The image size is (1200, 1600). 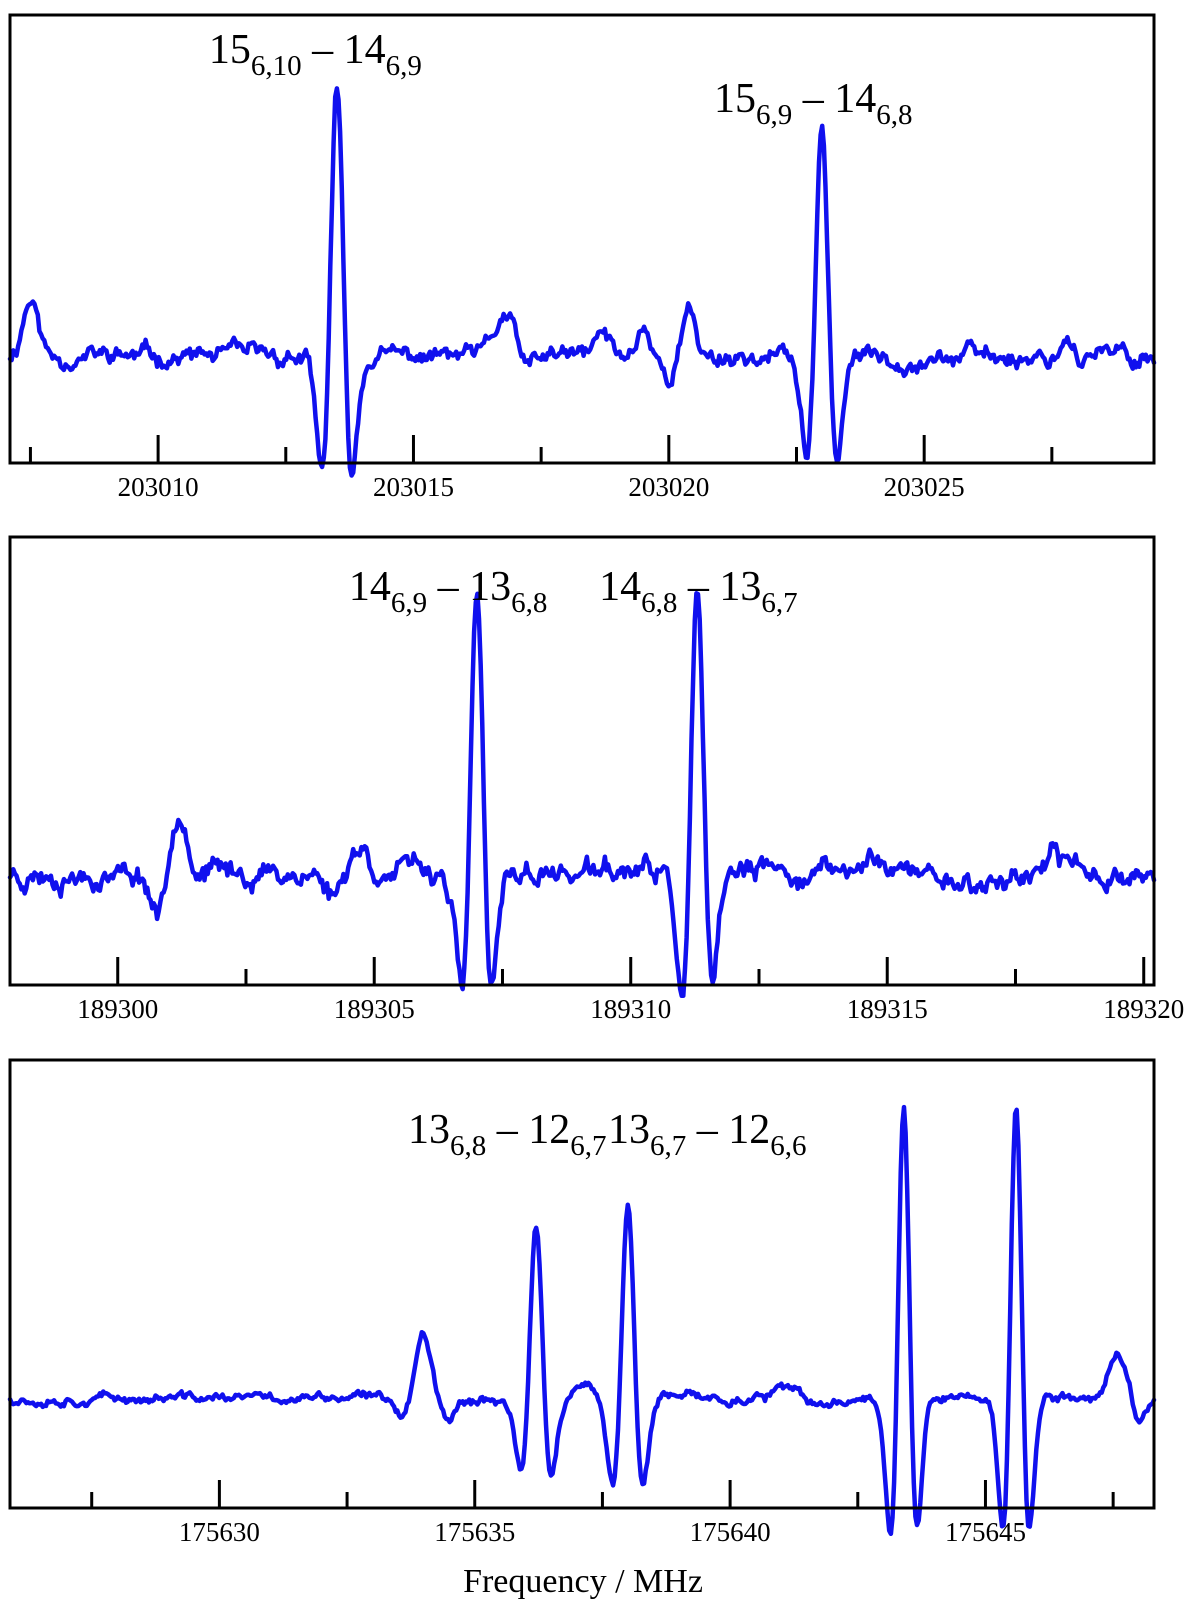 What do you see at coordinates (219, 1532) in the screenshot?
I see `x-tick-label: 175630` at bounding box center [219, 1532].